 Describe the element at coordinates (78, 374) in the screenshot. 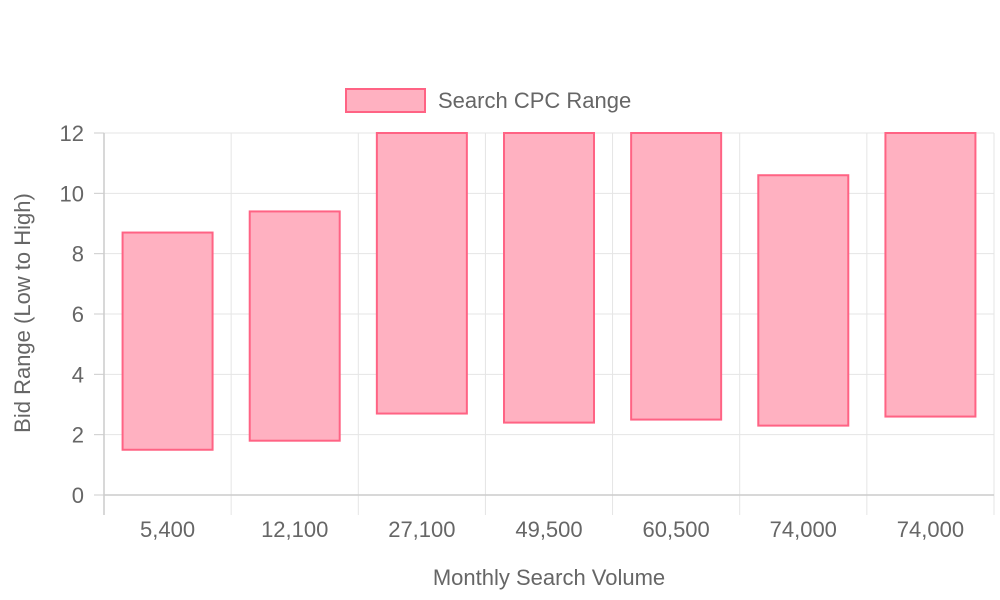

I see `y-tick-label: 4` at that location.